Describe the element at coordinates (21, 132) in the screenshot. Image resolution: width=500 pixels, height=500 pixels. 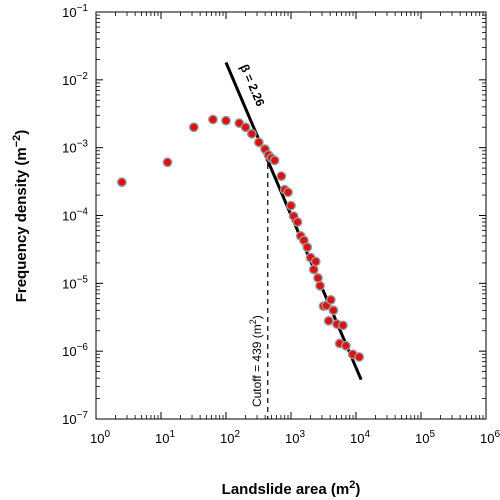
I see `y-axis-title-end: )` at that location.